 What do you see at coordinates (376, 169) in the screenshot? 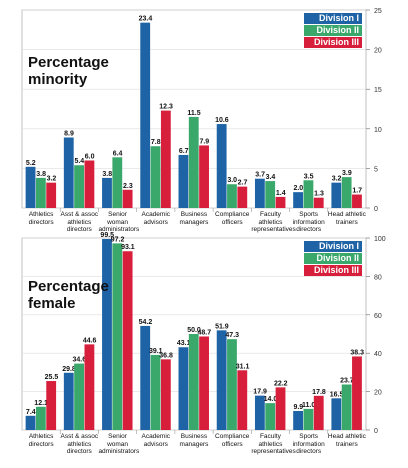
I see `y-tick-label: 5` at bounding box center [376, 169].